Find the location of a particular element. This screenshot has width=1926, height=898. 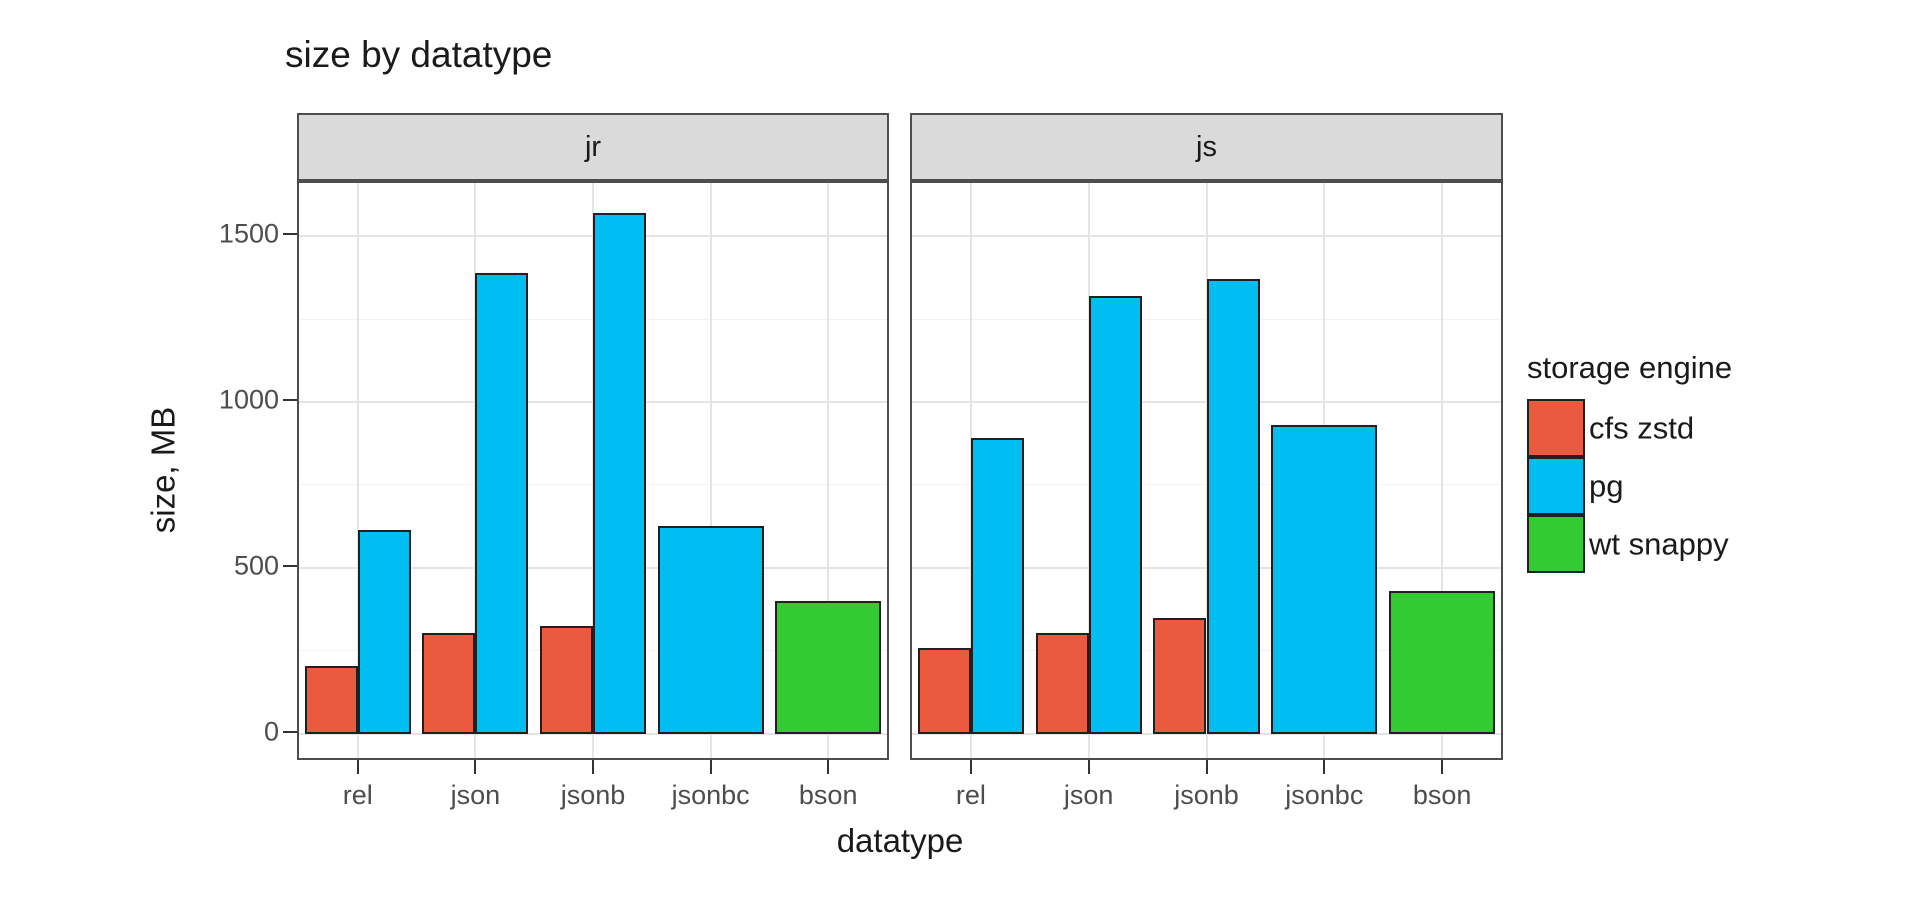

y-axis-title: size, MB is located at coordinates (163, 470).